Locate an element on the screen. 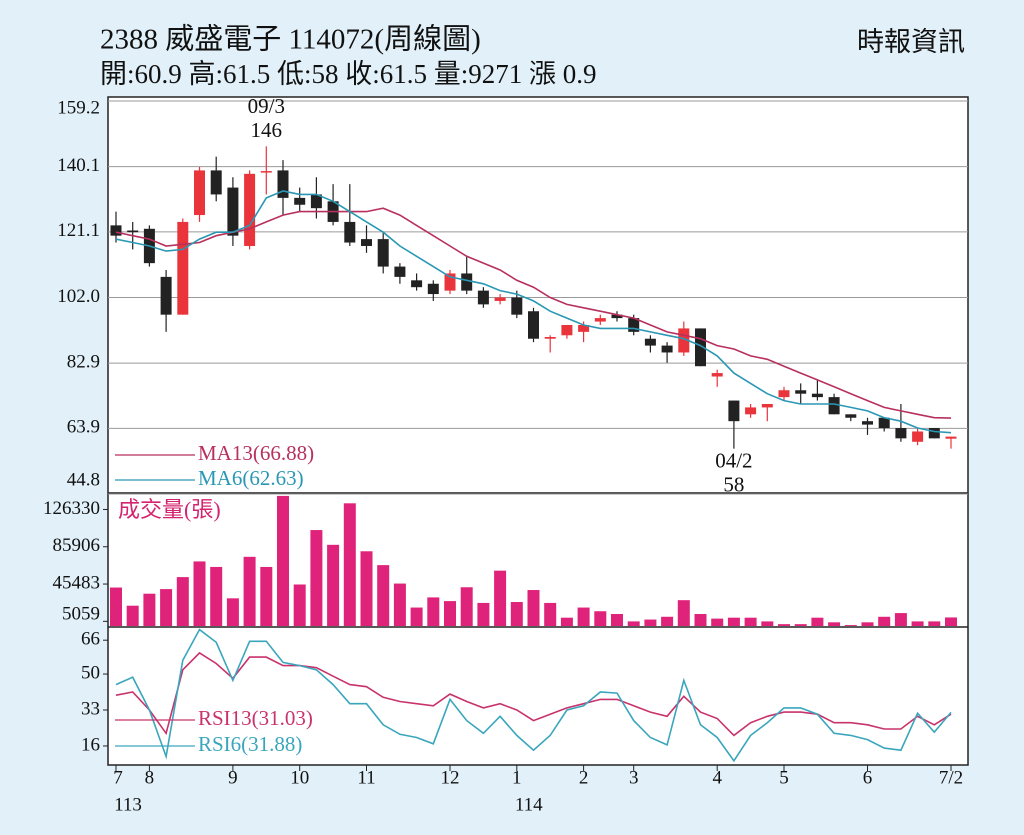 The height and width of the screenshot is (835, 1024). x-tick-label: 9 is located at coordinates (233, 777).